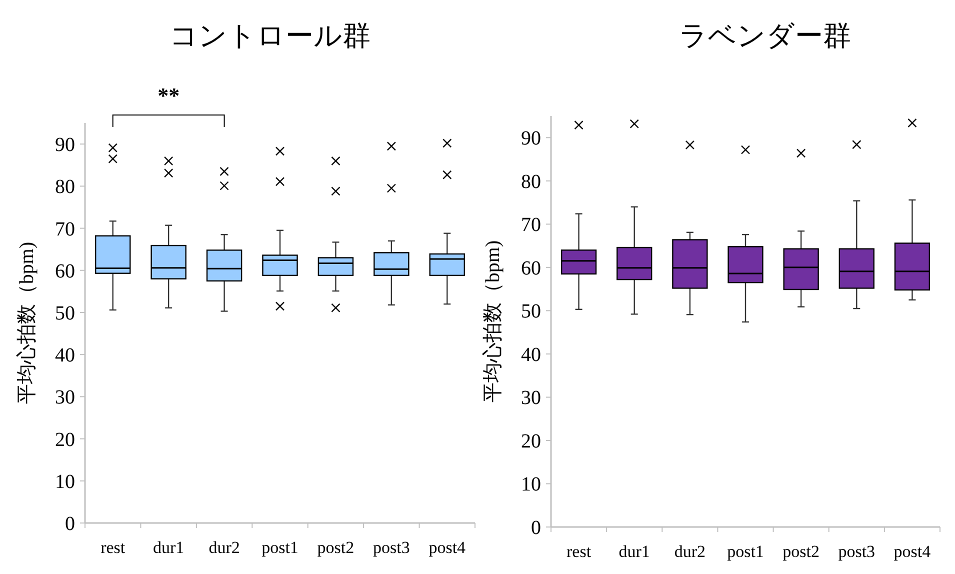  What do you see at coordinates (765, 36) in the screenshot?
I see `chart-title: ラベンダー群` at bounding box center [765, 36].